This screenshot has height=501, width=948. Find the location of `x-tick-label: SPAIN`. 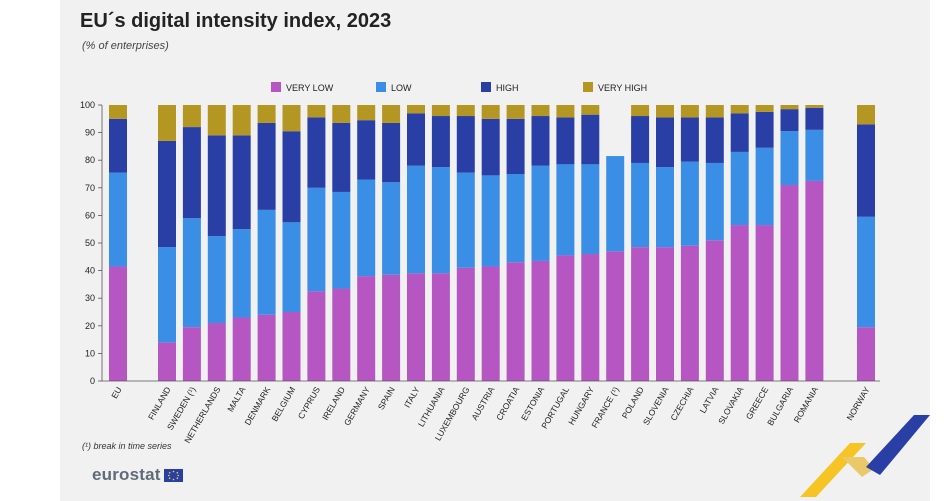

x-tick-label: SPAIN is located at coordinates (386, 398).